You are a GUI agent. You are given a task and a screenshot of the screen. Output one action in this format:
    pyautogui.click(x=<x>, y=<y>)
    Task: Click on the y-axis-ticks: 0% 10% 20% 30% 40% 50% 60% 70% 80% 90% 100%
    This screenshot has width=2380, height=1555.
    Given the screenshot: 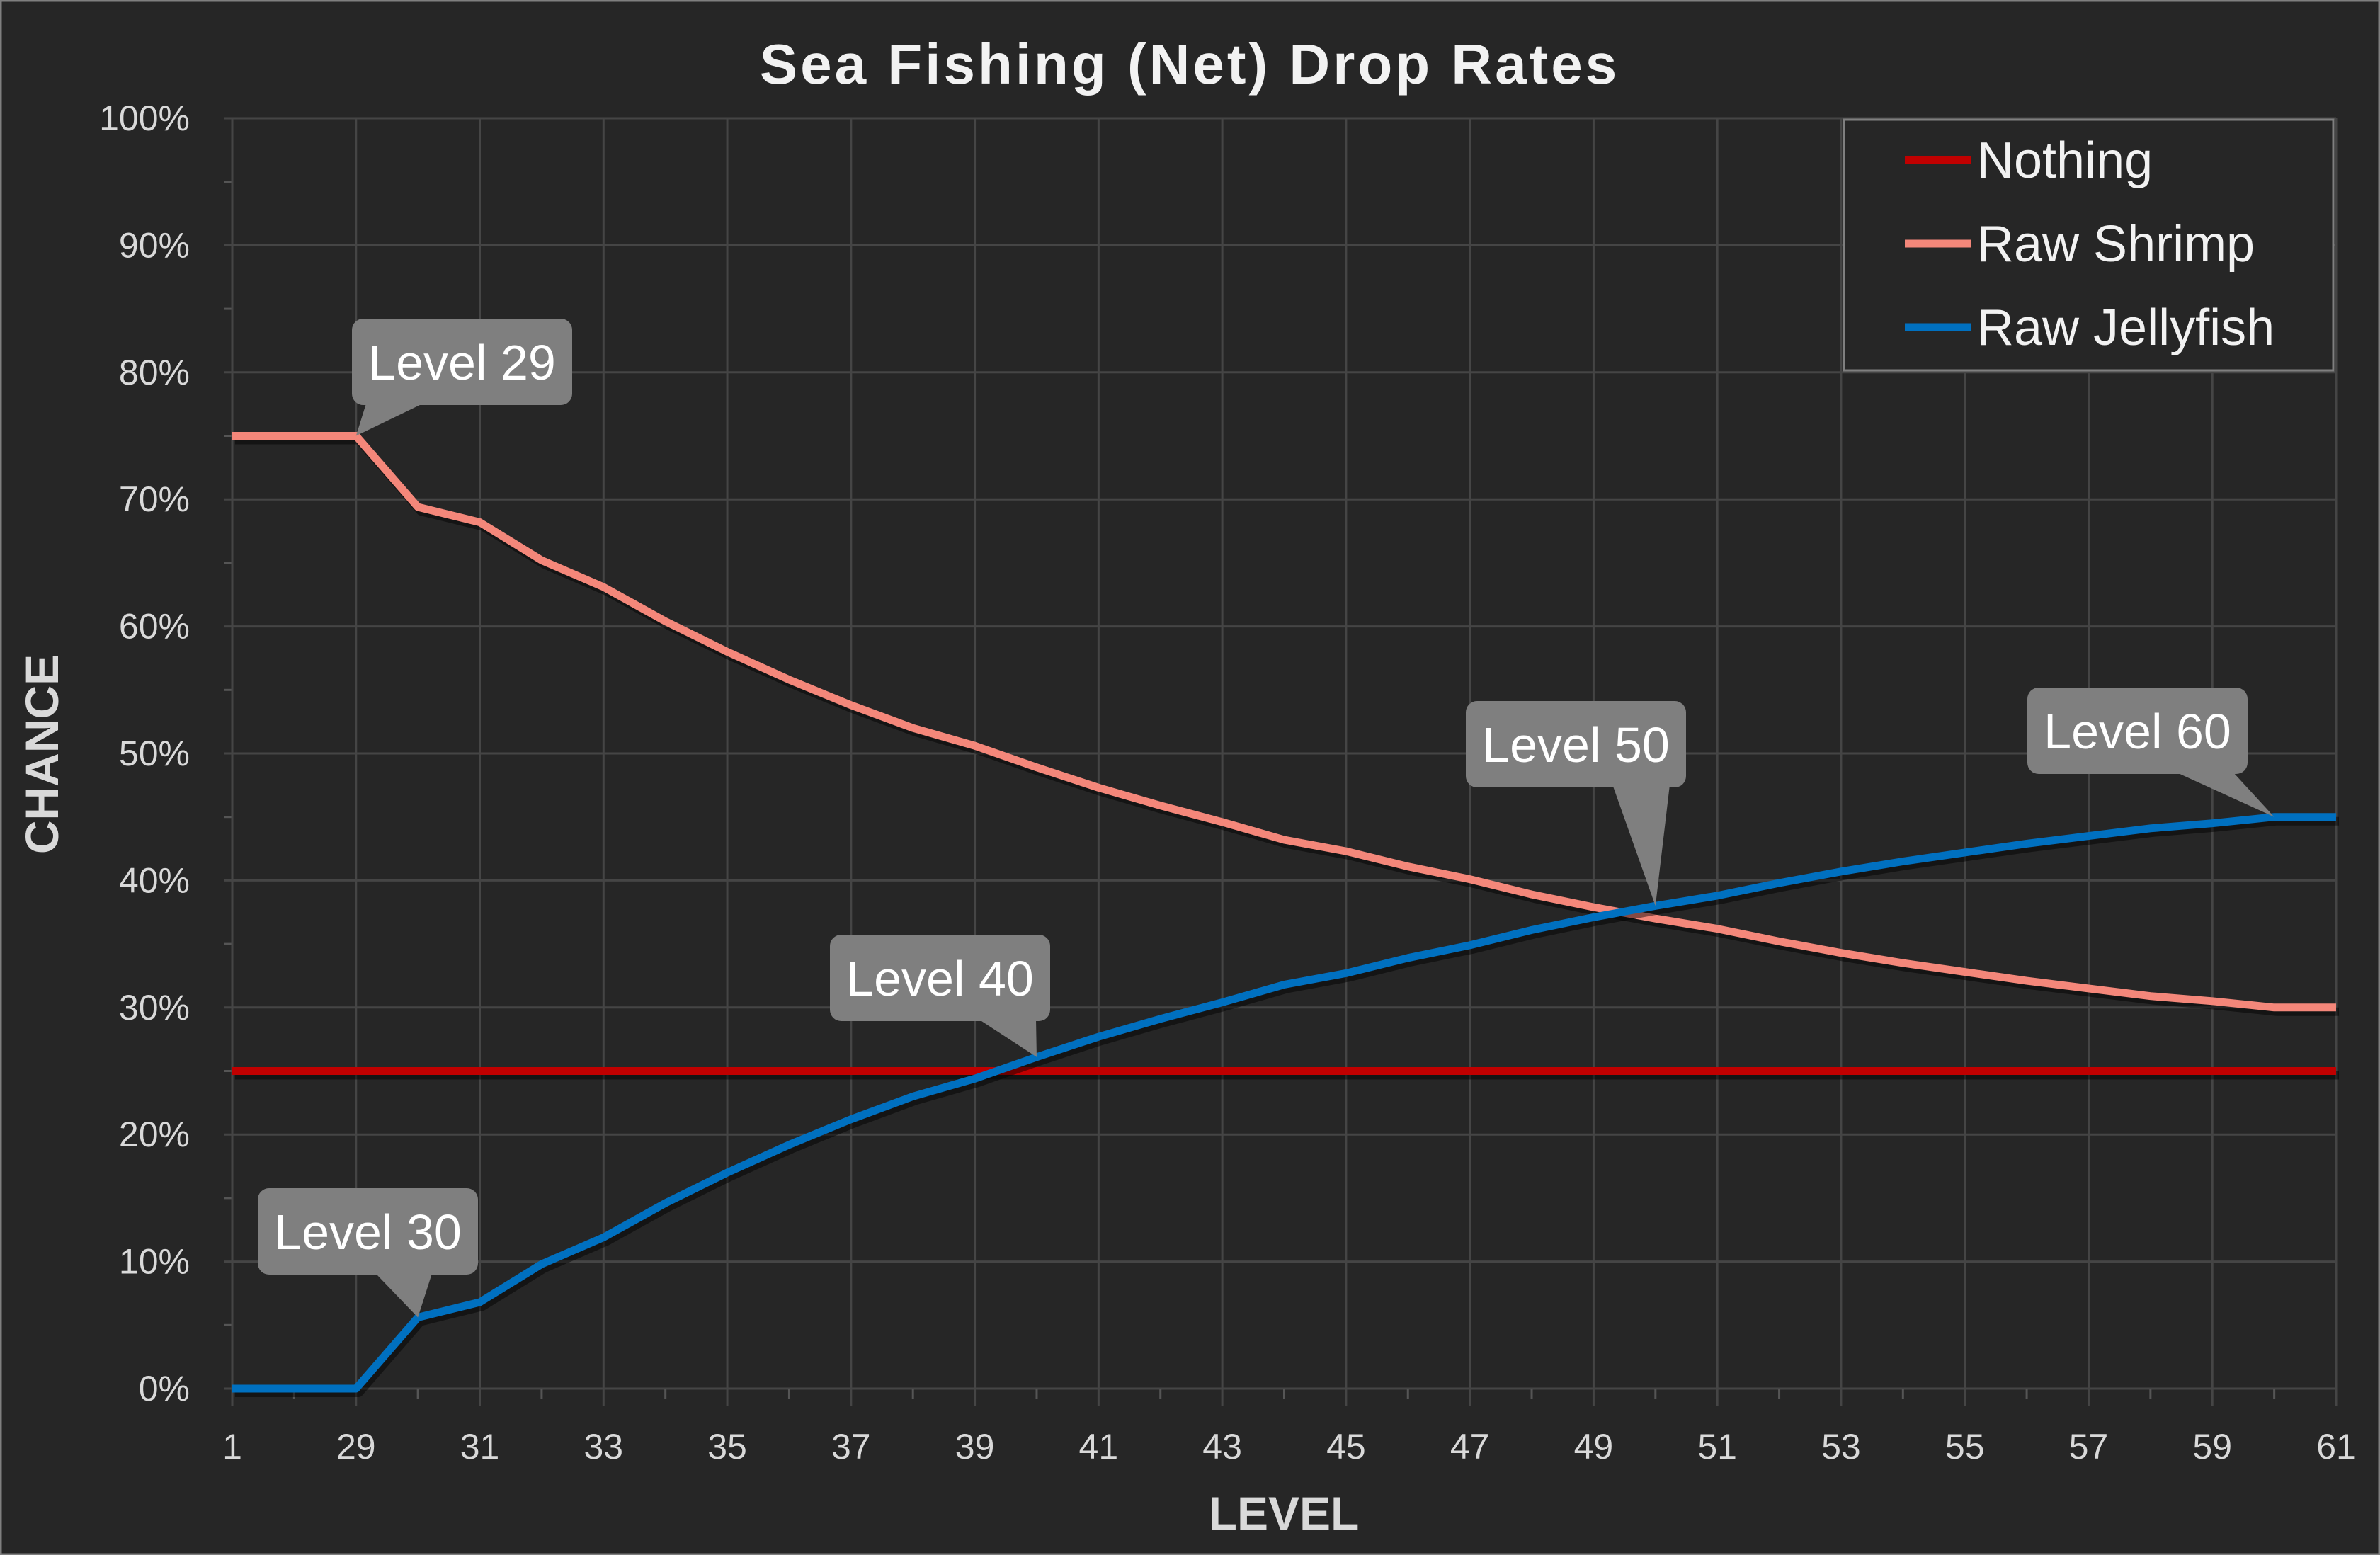 What is the action you would take?
    pyautogui.click(x=144, y=753)
    